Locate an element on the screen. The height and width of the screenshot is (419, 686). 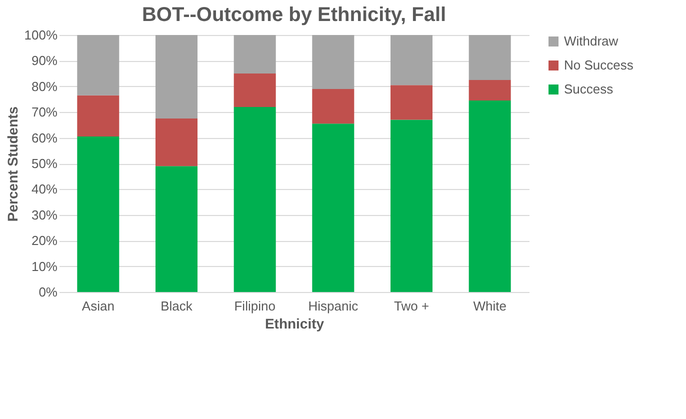
x-tick-label: White is located at coordinates (489, 306).